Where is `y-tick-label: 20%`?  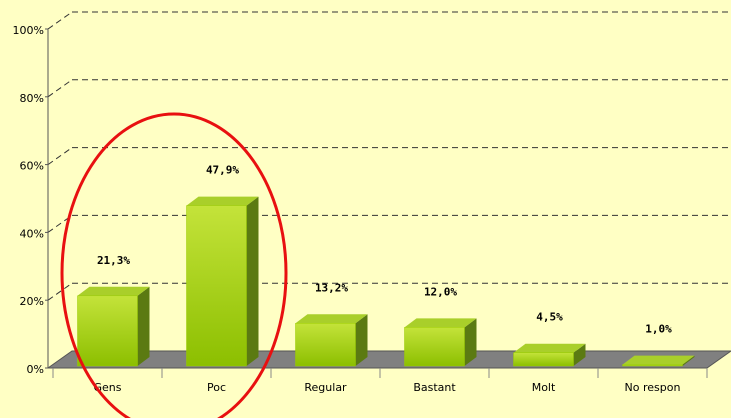
y-tick-label: 20% is located at coordinates (32, 301).